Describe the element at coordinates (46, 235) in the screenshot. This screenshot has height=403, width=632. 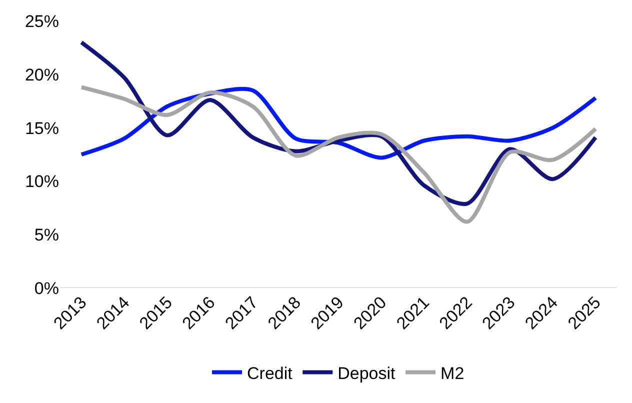
I see `y-tick-label: 5%` at that location.